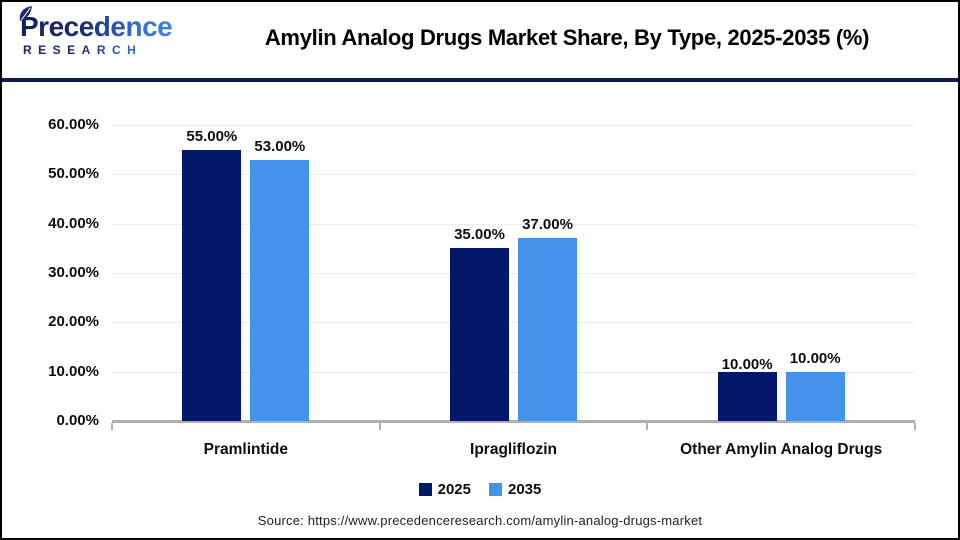 The width and height of the screenshot is (960, 540). What do you see at coordinates (525, 489) in the screenshot?
I see `legend-label: 2035` at bounding box center [525, 489].